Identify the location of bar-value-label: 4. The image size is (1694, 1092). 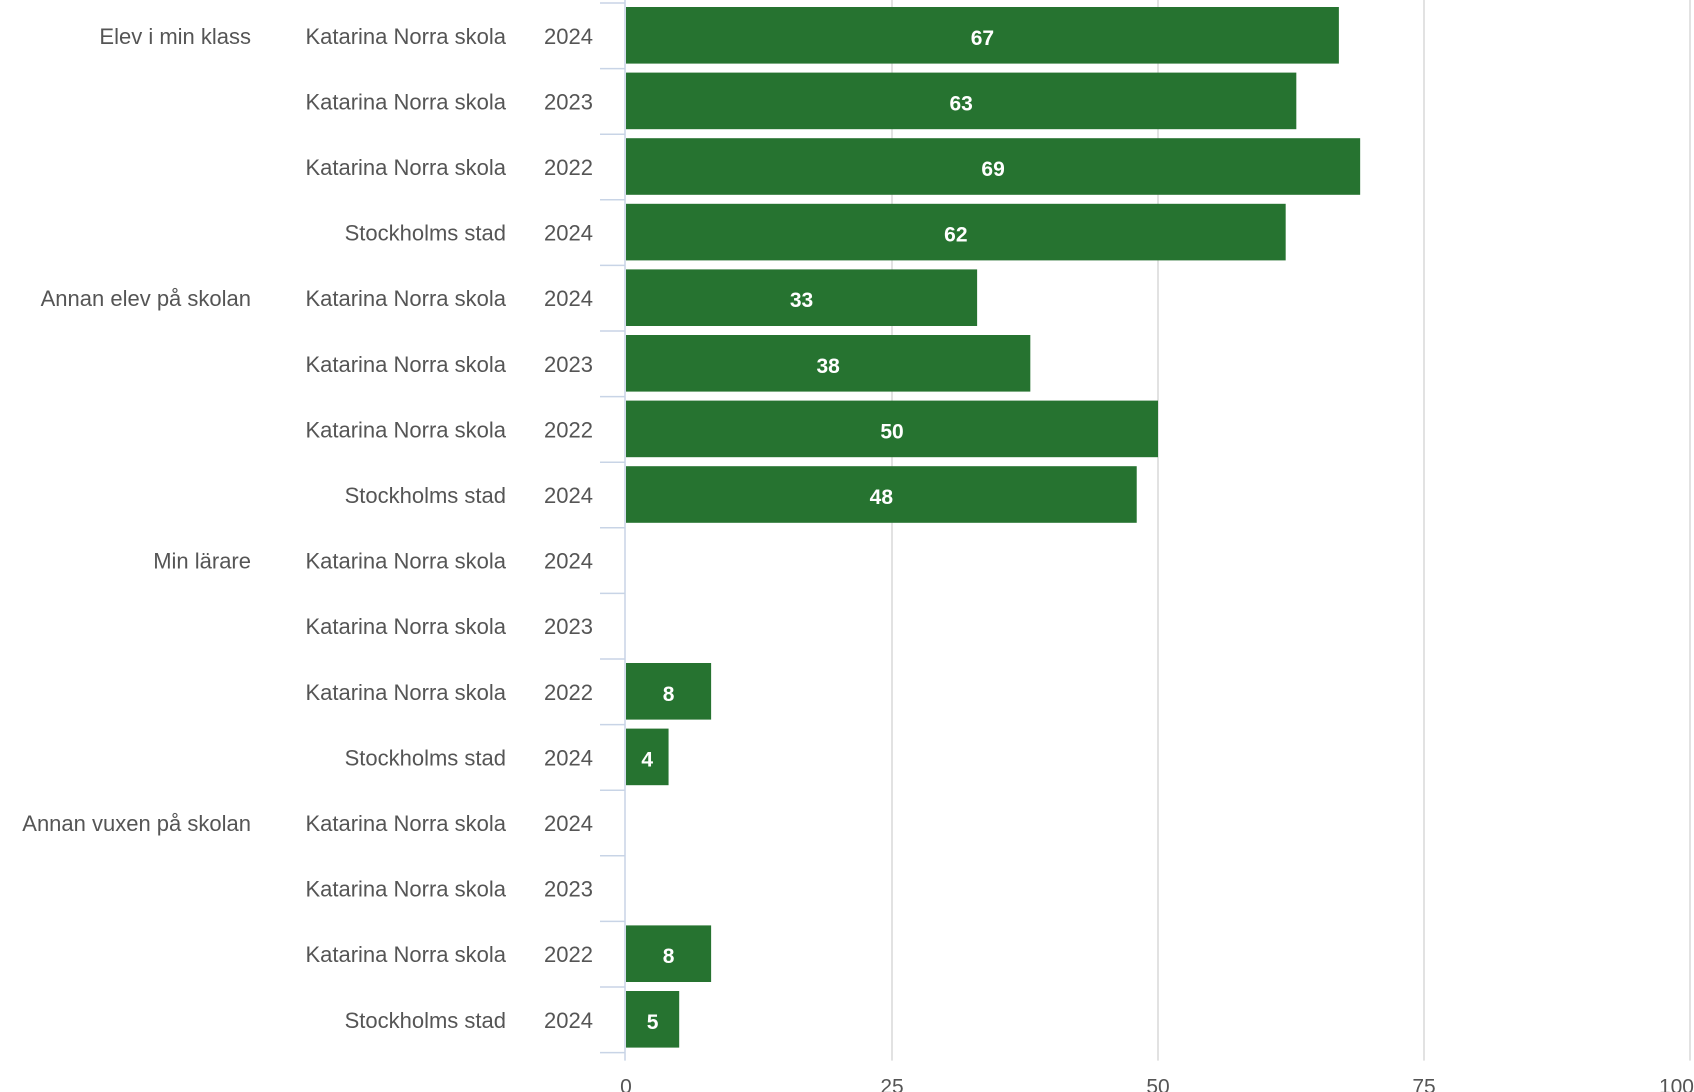
(647, 759).